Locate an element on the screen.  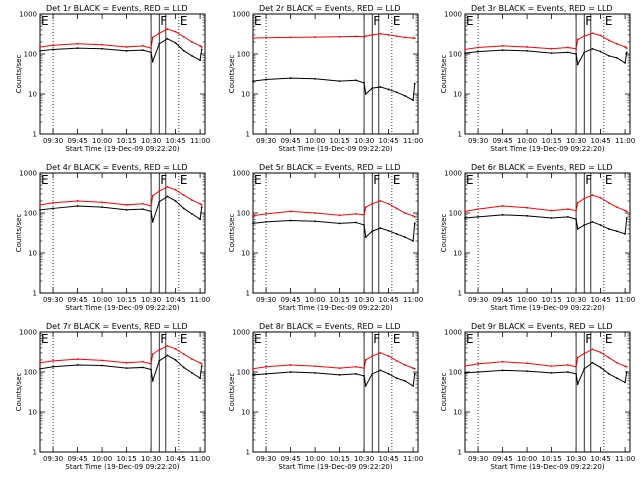
plot-title: Det 6r BLACK = Events, RED = LLD is located at coordinates (542, 167).